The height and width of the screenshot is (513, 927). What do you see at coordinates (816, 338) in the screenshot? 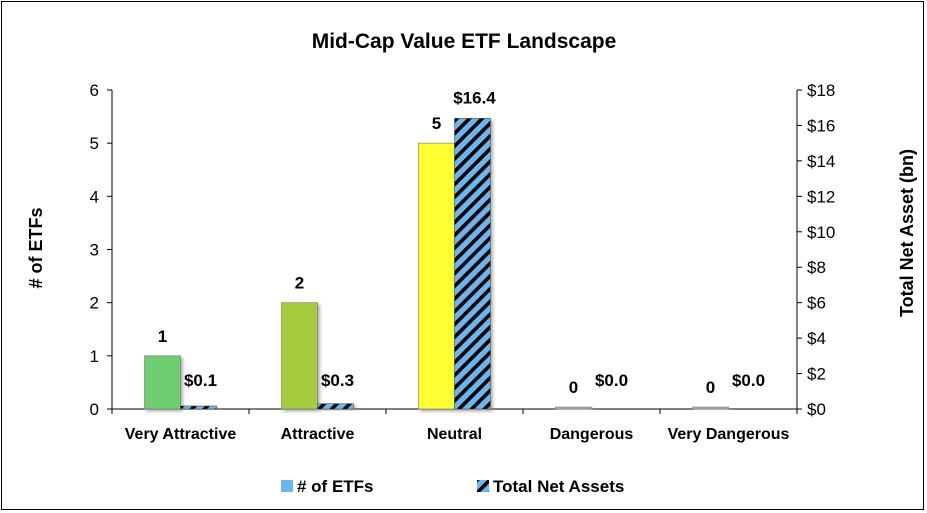
I see `y-right-tick-label: $4` at bounding box center [816, 338].